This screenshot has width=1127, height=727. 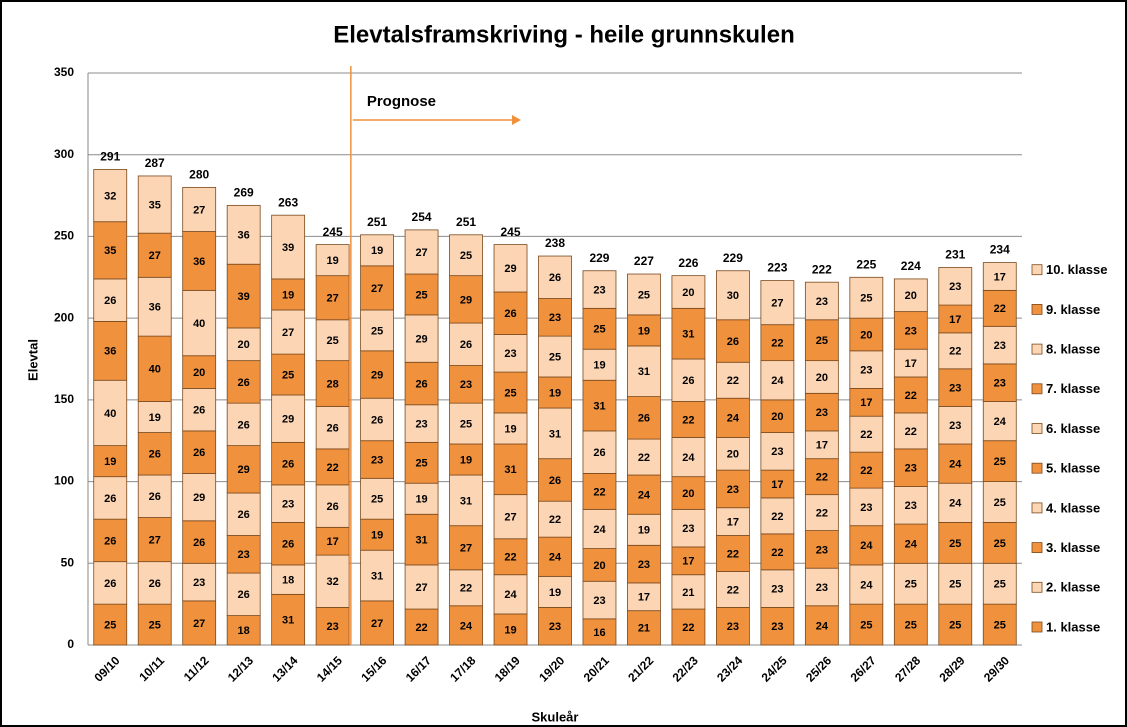 What do you see at coordinates (1073, 388) in the screenshot?
I see `legend-label: 7. klasse` at bounding box center [1073, 388].